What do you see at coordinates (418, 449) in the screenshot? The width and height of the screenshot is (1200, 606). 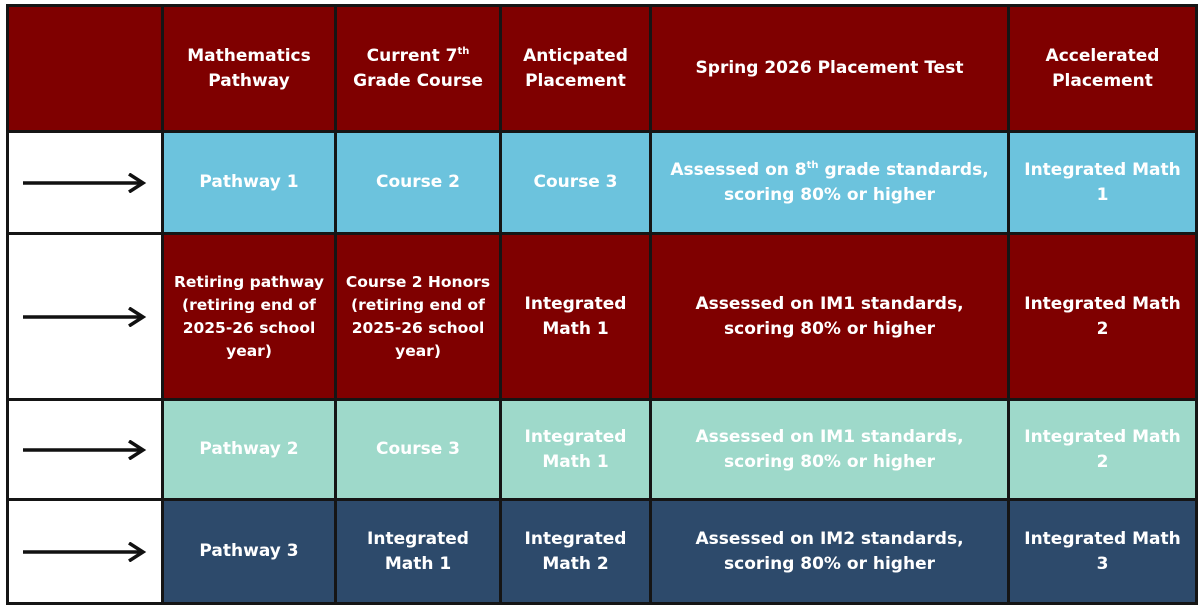 I see `course-cell: Course 3` at bounding box center [418, 449].